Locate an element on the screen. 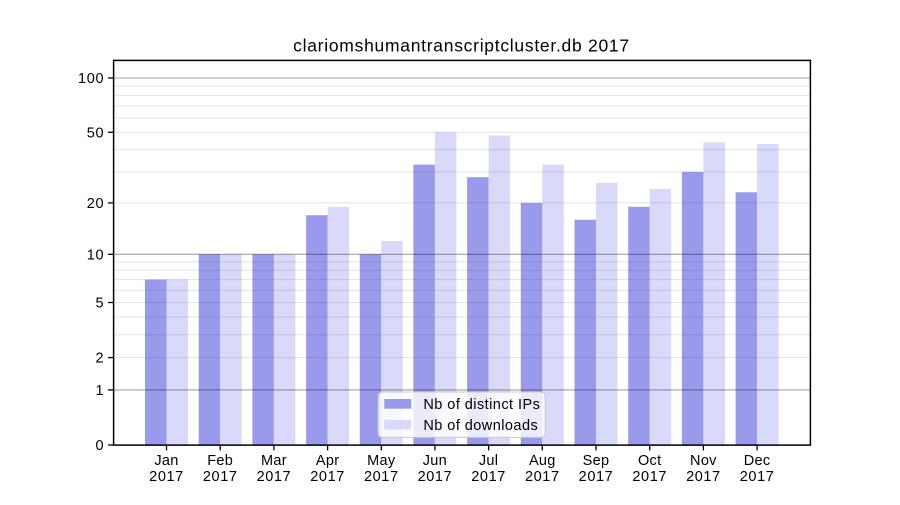  svg-text: Jun is located at coordinates (435, 461).